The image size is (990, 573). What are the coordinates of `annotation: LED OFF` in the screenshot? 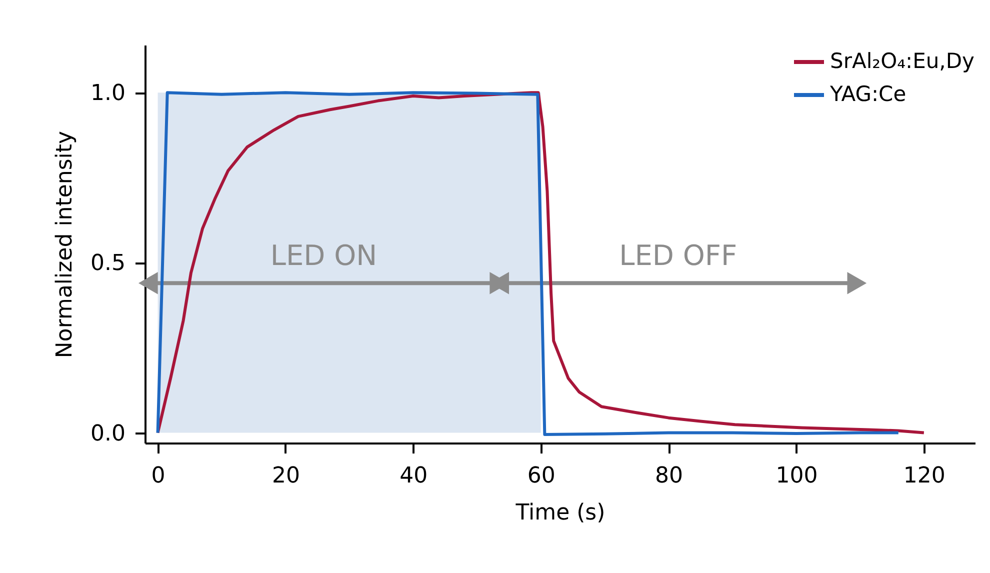 It's located at (678, 255).